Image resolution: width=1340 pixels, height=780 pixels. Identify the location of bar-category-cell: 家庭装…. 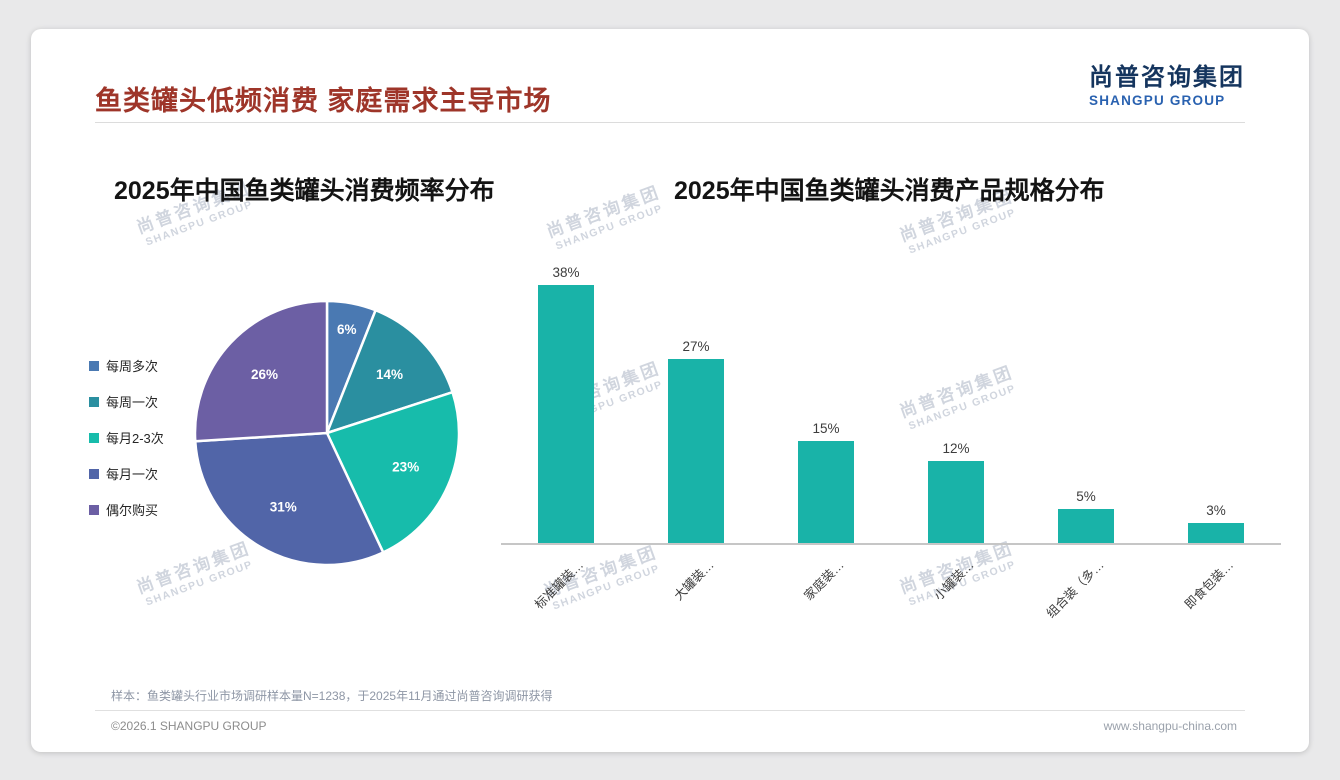
(826, 592).